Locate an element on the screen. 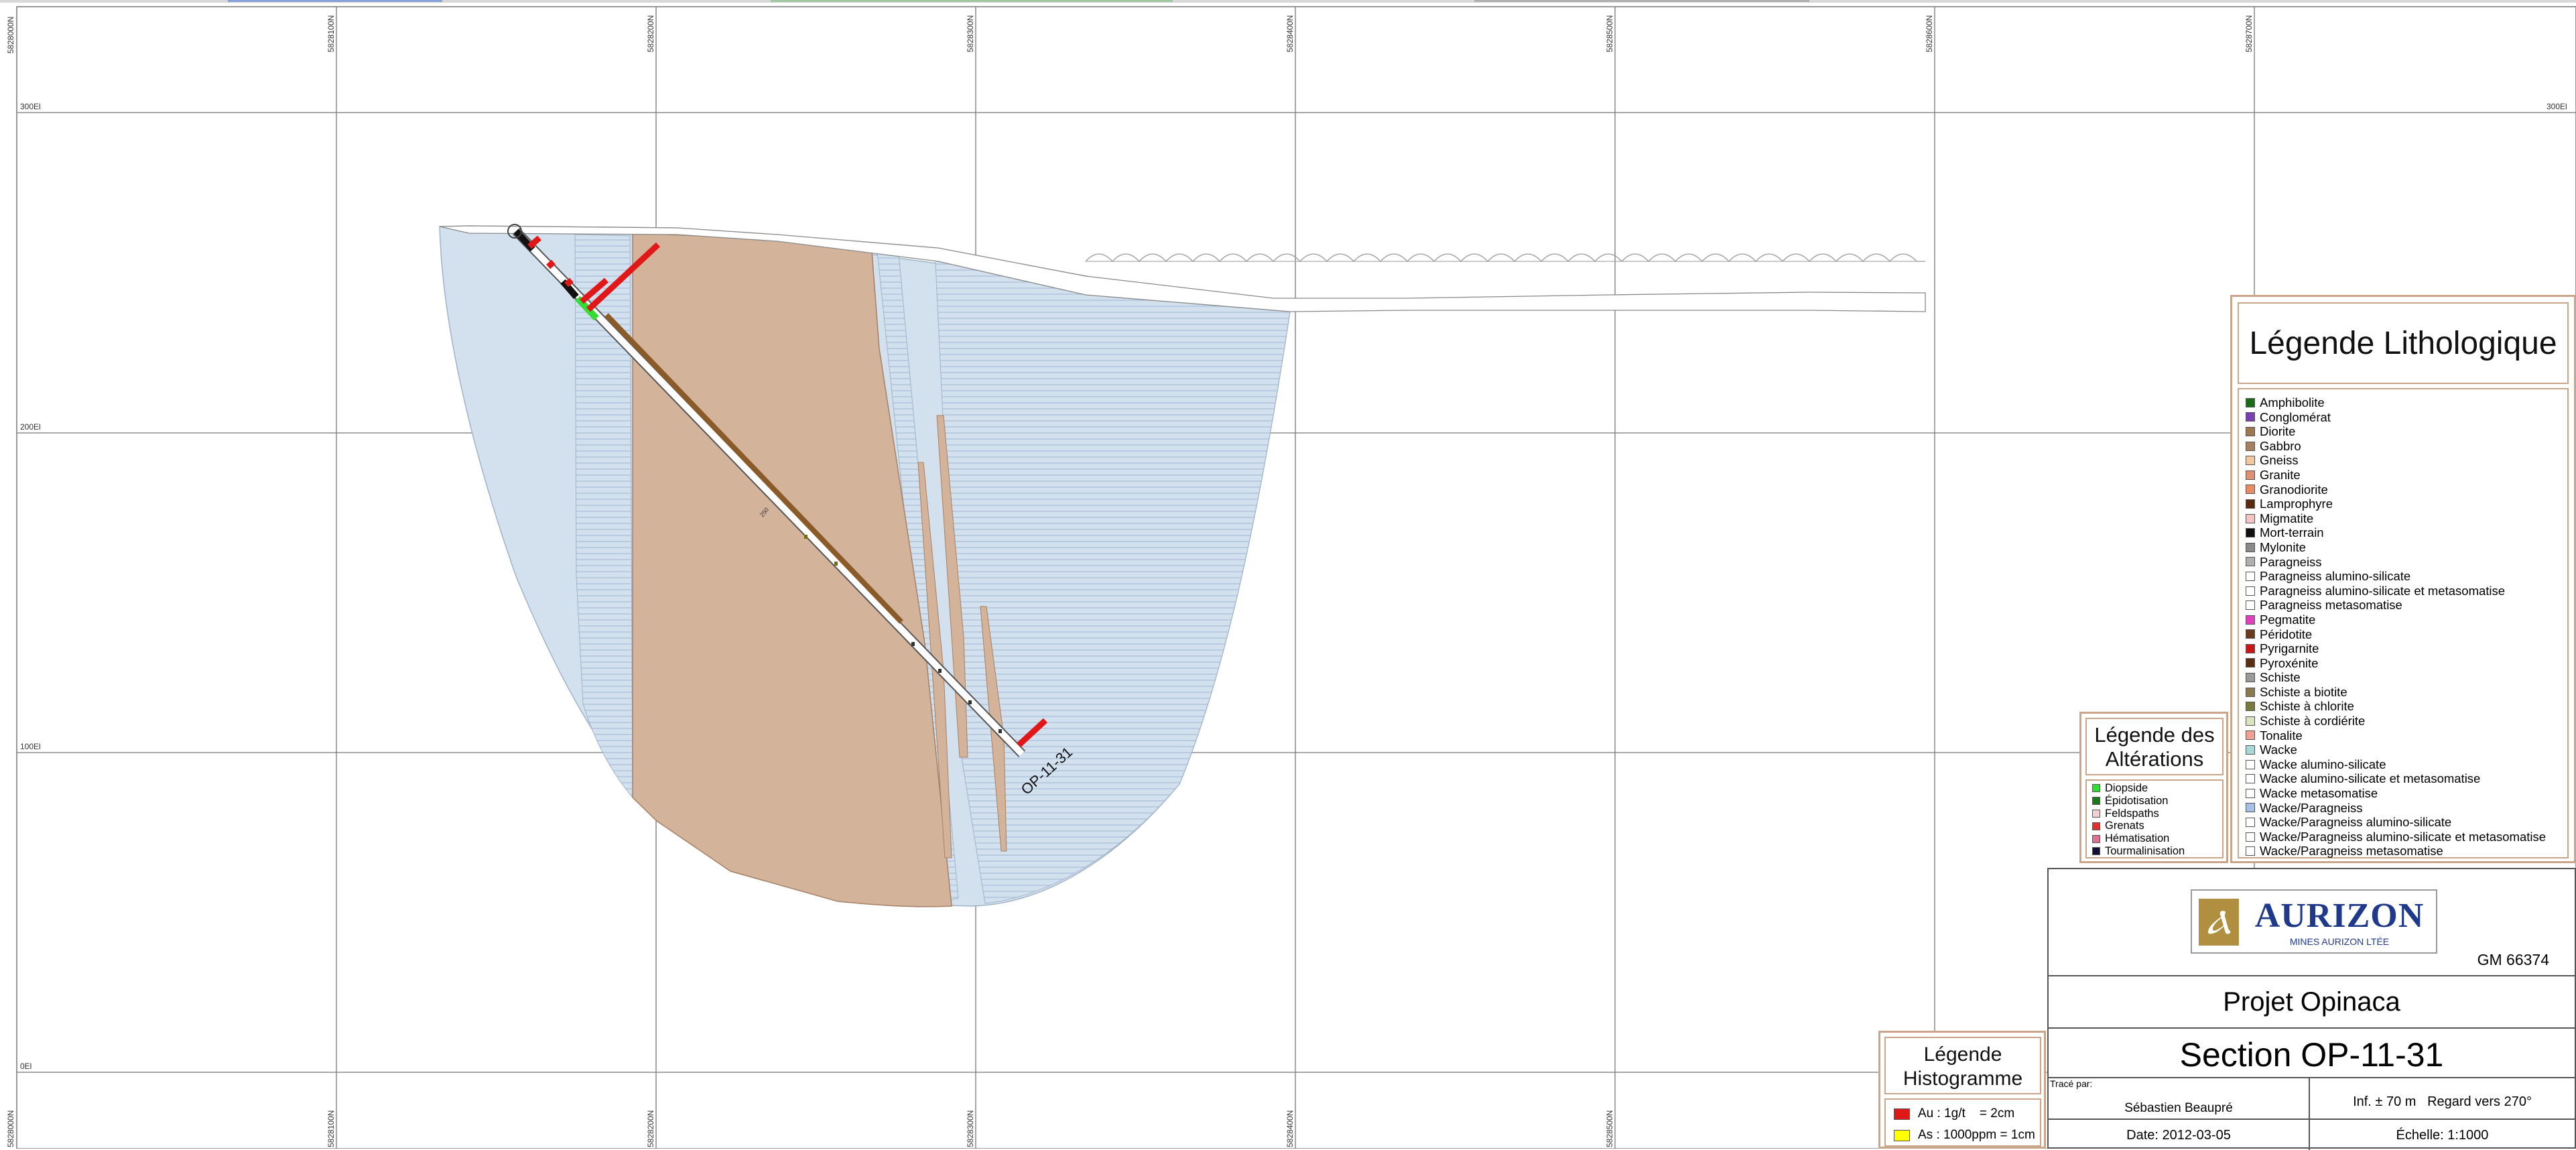 This screenshot has width=2576, height=1150. report-id: GM 66374 is located at coordinates (2513, 960).